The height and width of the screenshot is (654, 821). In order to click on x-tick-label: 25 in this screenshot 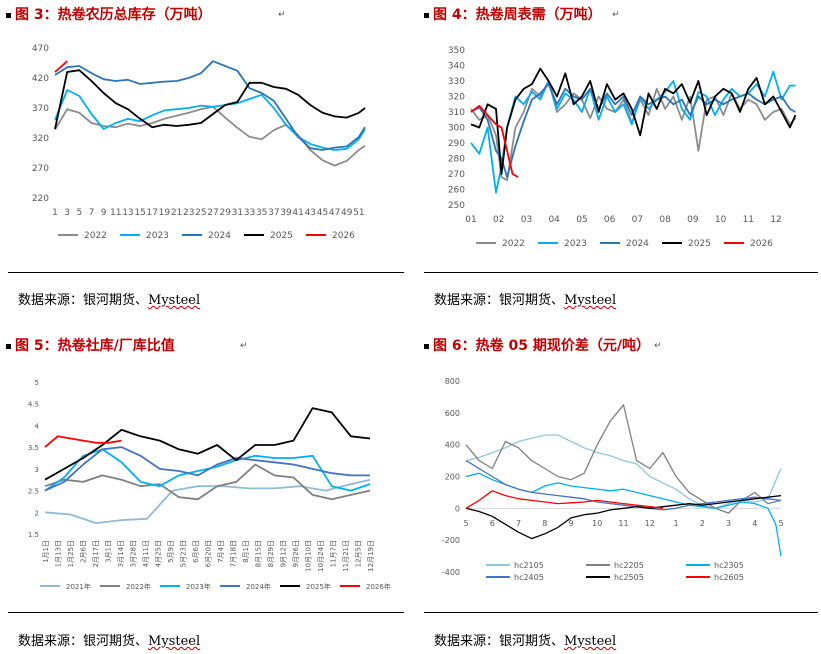, I will do `click(200, 213)`.